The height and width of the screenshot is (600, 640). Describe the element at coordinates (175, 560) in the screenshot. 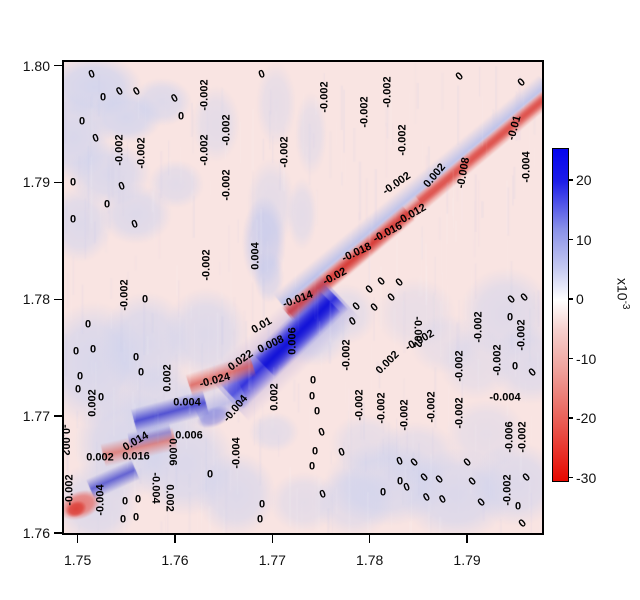

I see `x-tick-label: 1.76` at that location.